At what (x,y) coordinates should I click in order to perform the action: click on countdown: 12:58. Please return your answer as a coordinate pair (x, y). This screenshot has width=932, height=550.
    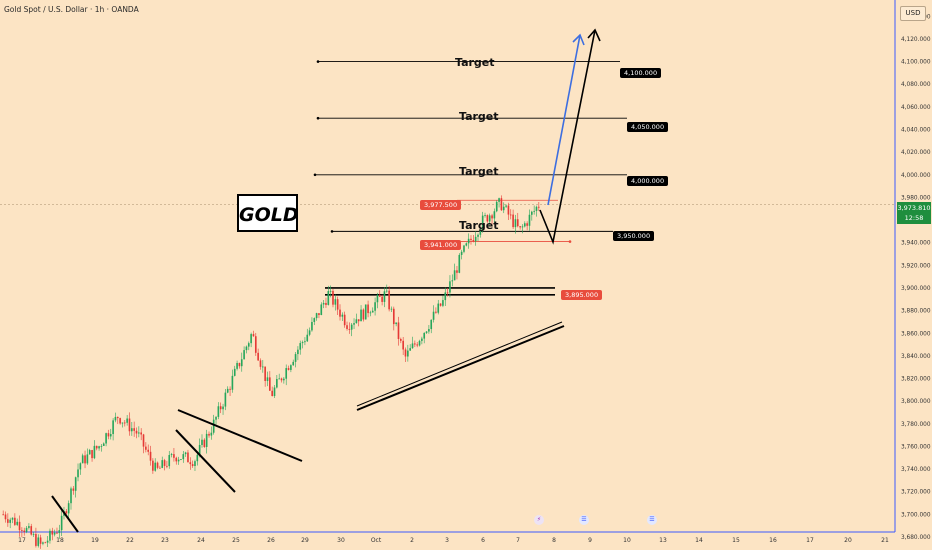
    Looking at the image, I should click on (914, 218).